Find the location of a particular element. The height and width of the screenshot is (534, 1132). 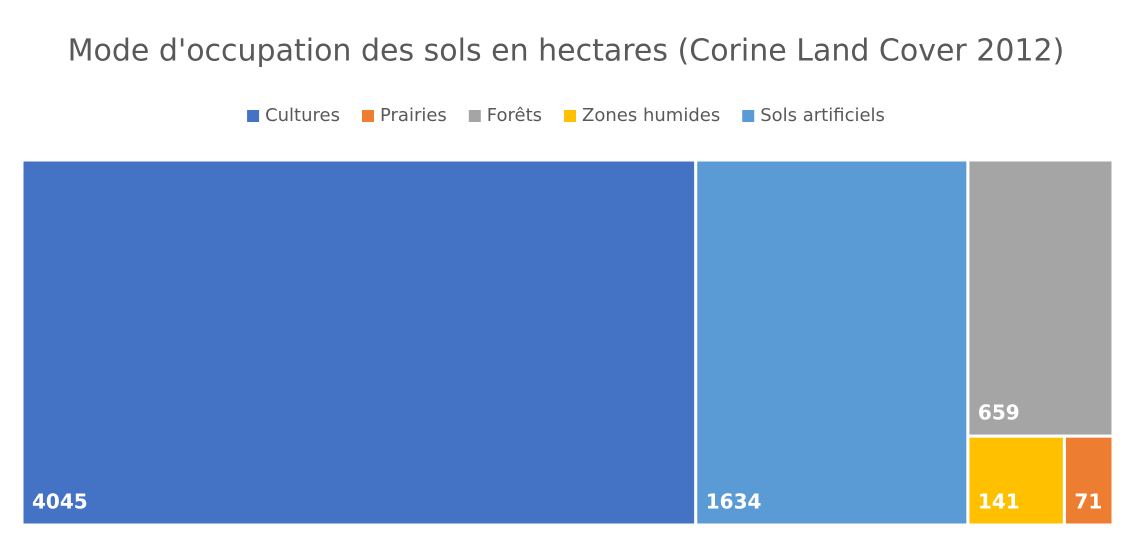

data-label: 4045 is located at coordinates (60, 502).